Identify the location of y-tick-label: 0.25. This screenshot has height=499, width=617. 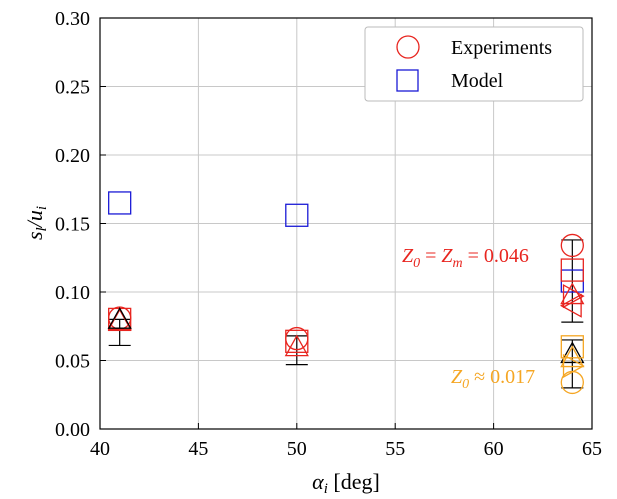
(72, 88).